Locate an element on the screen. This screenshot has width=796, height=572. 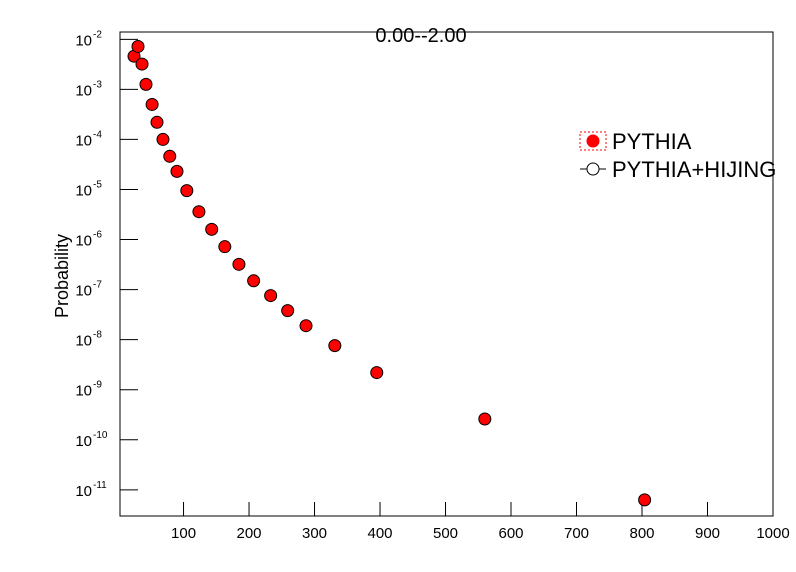
legend-label: PYTHIA is located at coordinates (652, 141).